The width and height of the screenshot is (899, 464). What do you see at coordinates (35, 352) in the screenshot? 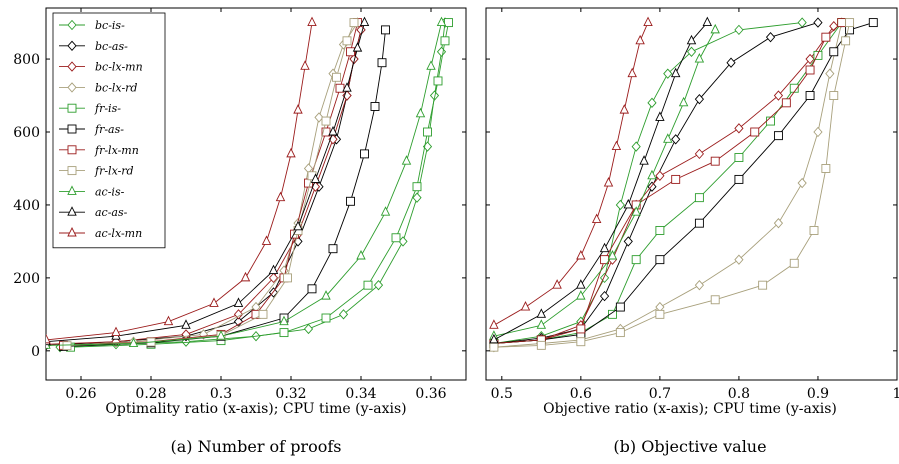
I see `y-tick-label: 0` at bounding box center [35, 352].